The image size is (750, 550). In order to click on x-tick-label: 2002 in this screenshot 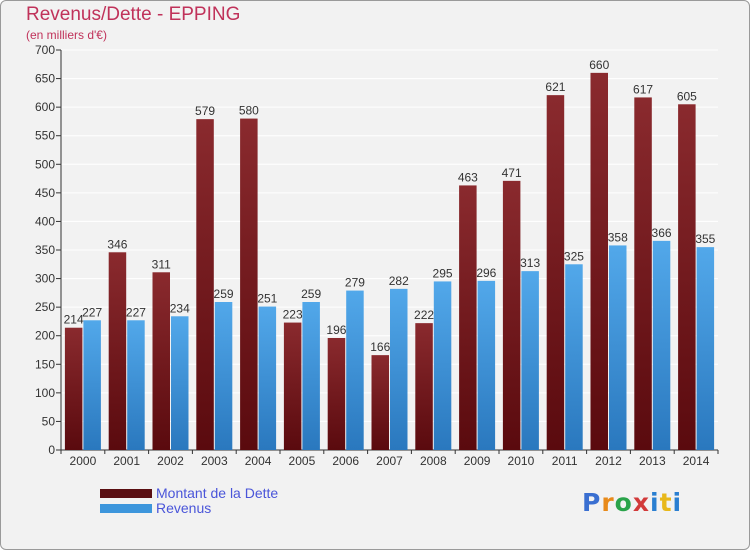, I will do `click(170, 461)`.